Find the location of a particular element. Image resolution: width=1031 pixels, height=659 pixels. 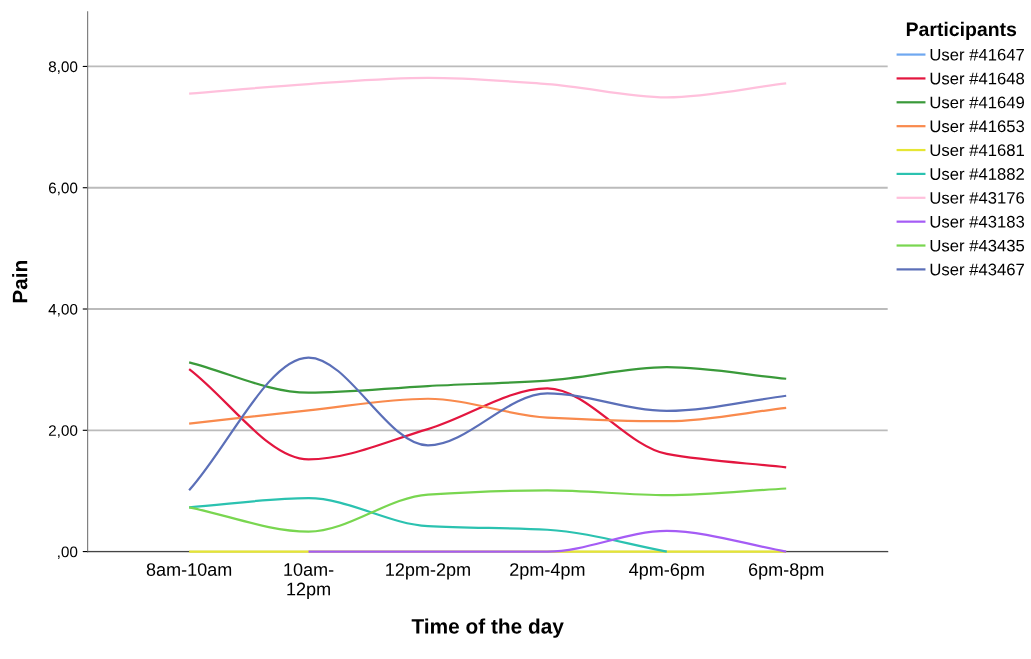

y-tick-label: 6,00 is located at coordinates (63, 189).